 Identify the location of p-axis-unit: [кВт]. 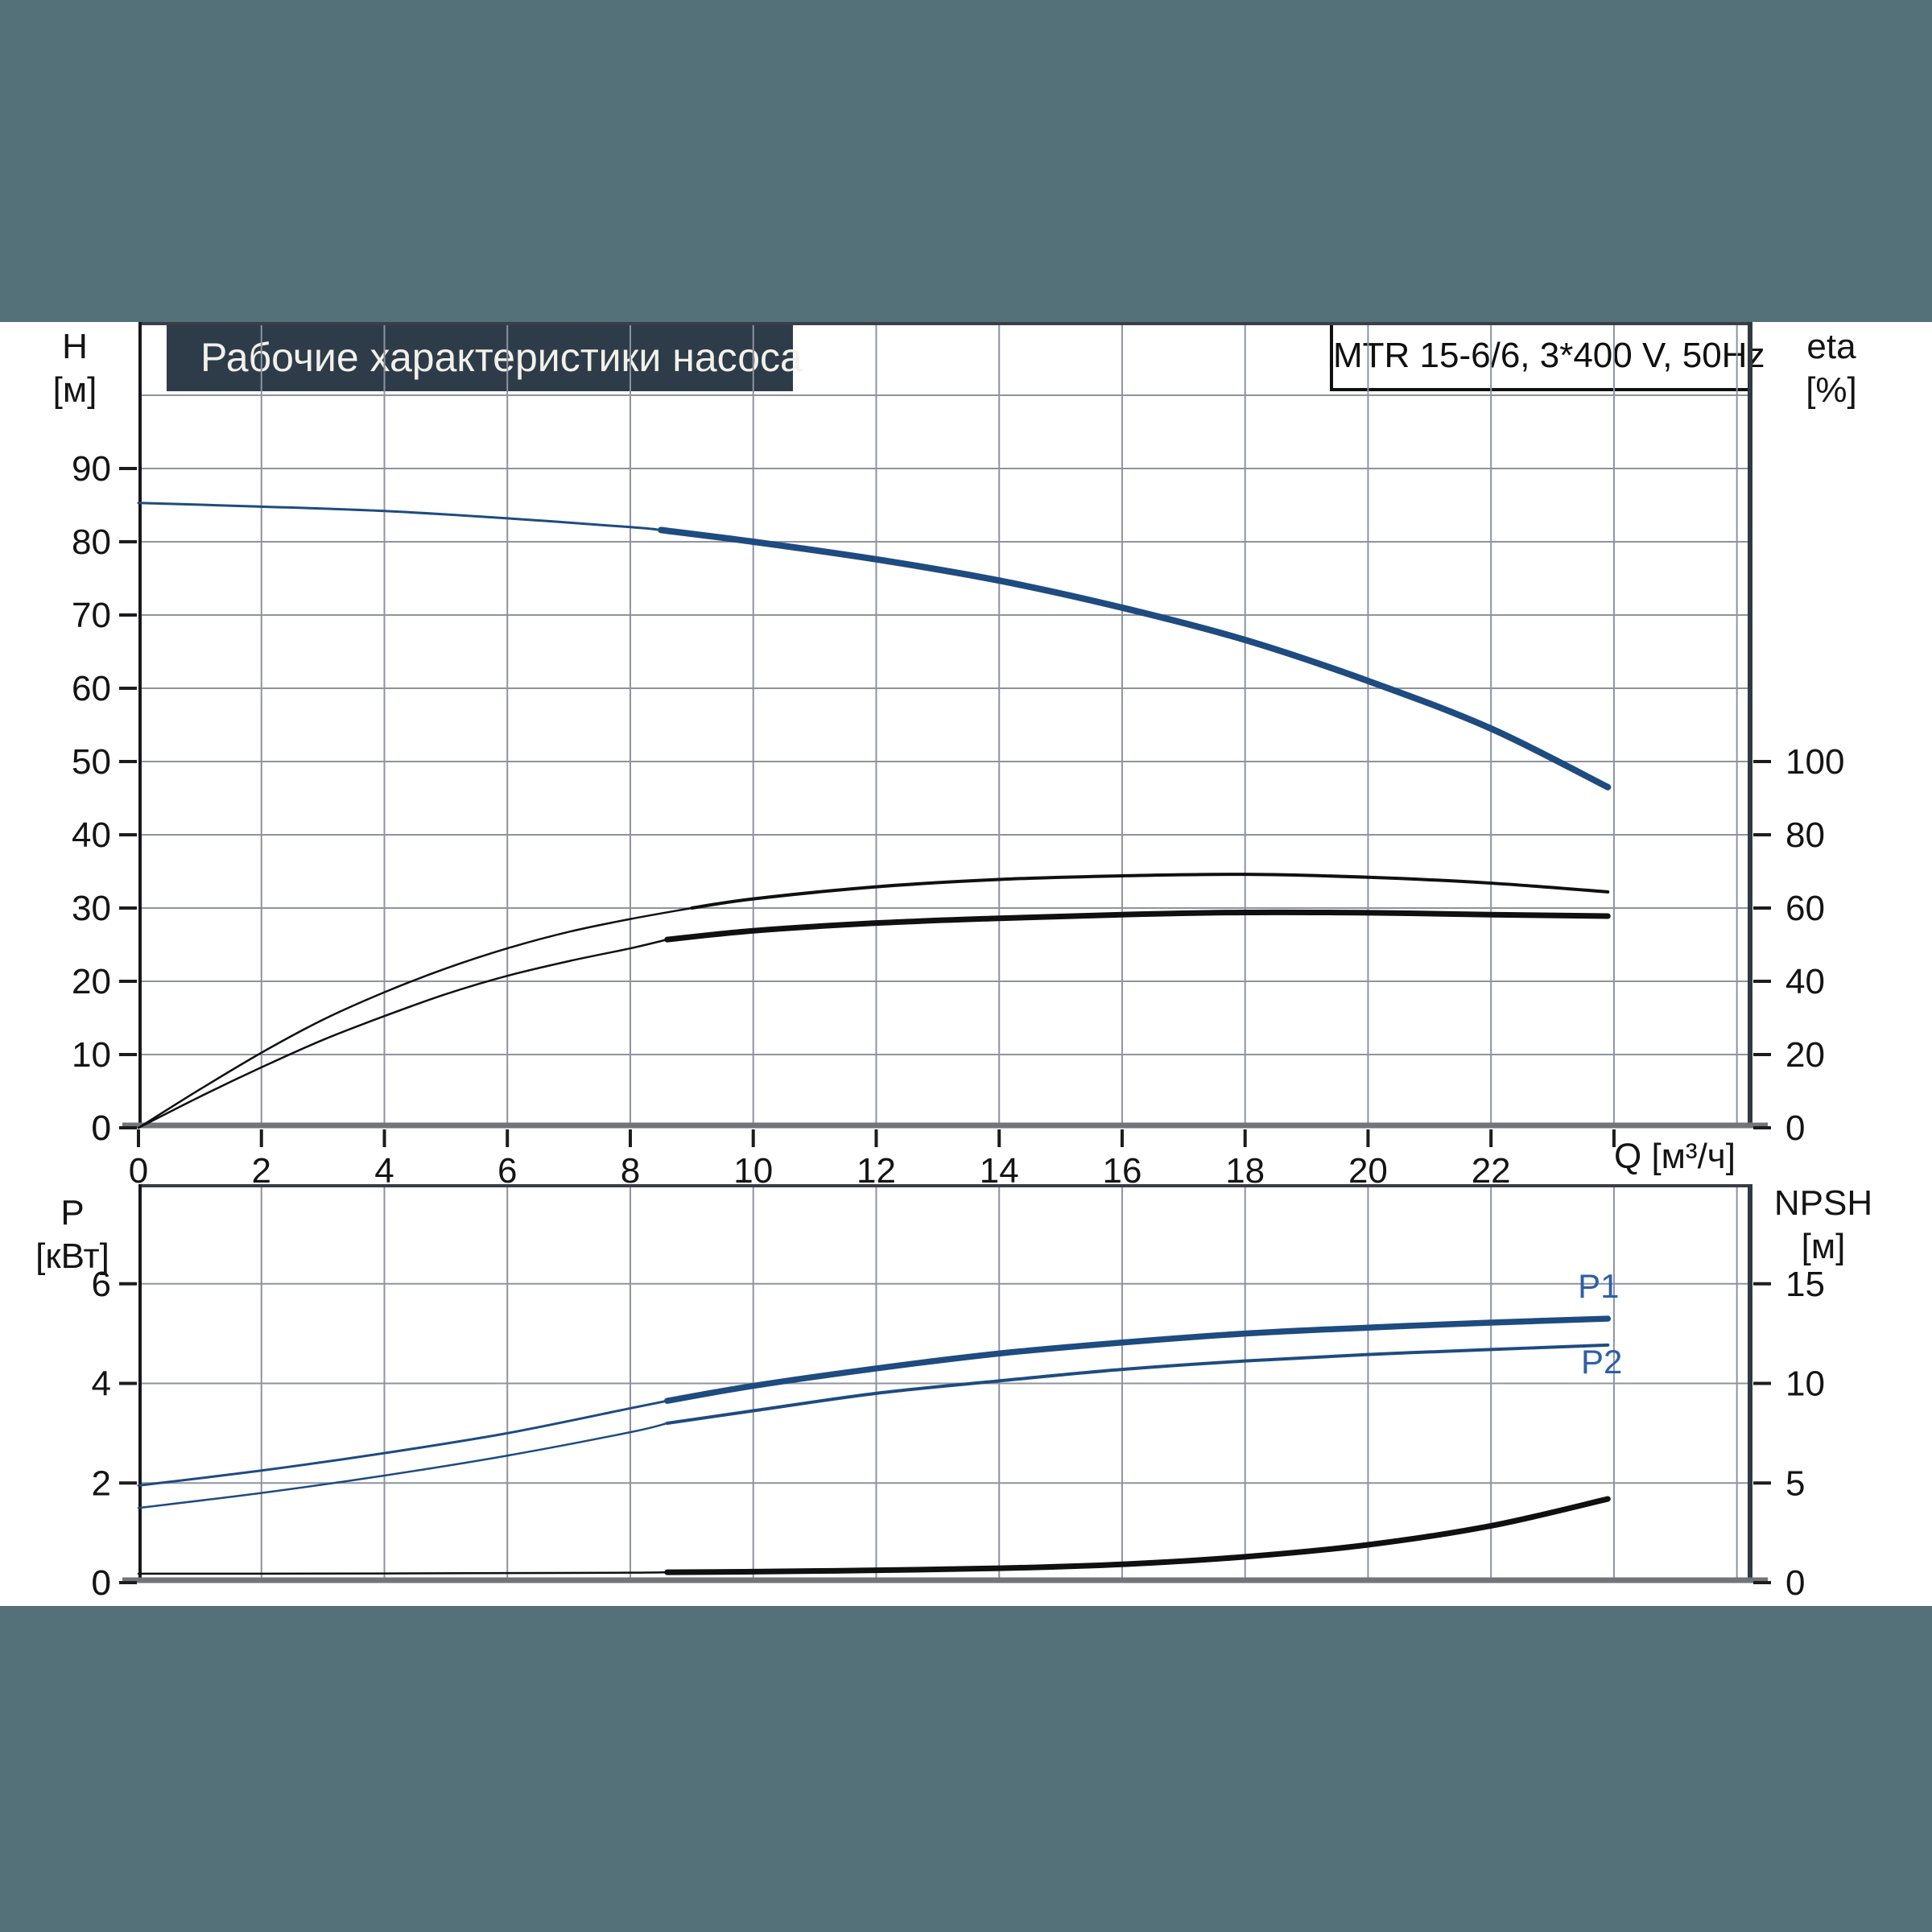
(72, 1256).